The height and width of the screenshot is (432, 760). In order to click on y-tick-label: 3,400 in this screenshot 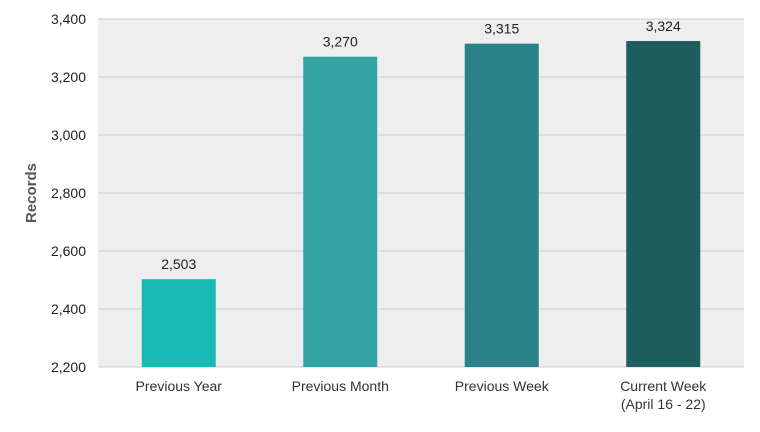, I will do `click(68, 19)`.